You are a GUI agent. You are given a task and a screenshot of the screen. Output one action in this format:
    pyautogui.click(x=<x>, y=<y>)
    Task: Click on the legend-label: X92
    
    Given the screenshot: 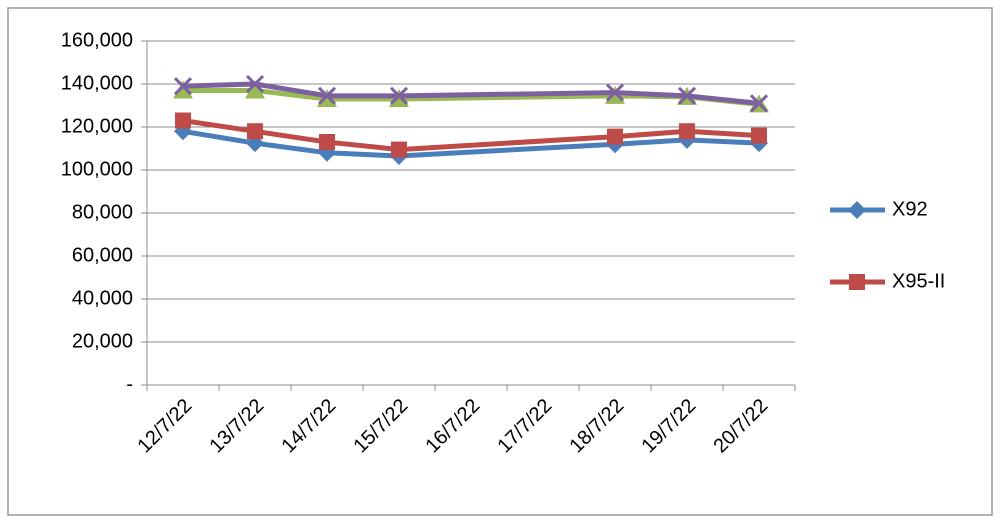 What is the action you would take?
    pyautogui.click(x=910, y=209)
    